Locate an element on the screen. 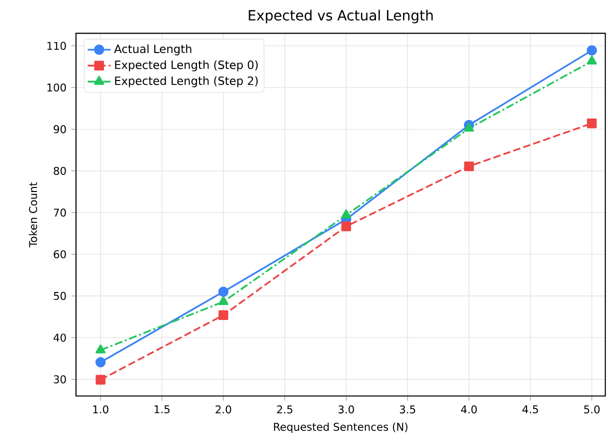 Image resolution: width=608 pixels, height=444 pixels. x-axis-title: Requested Sentences (N) is located at coordinates (341, 427).